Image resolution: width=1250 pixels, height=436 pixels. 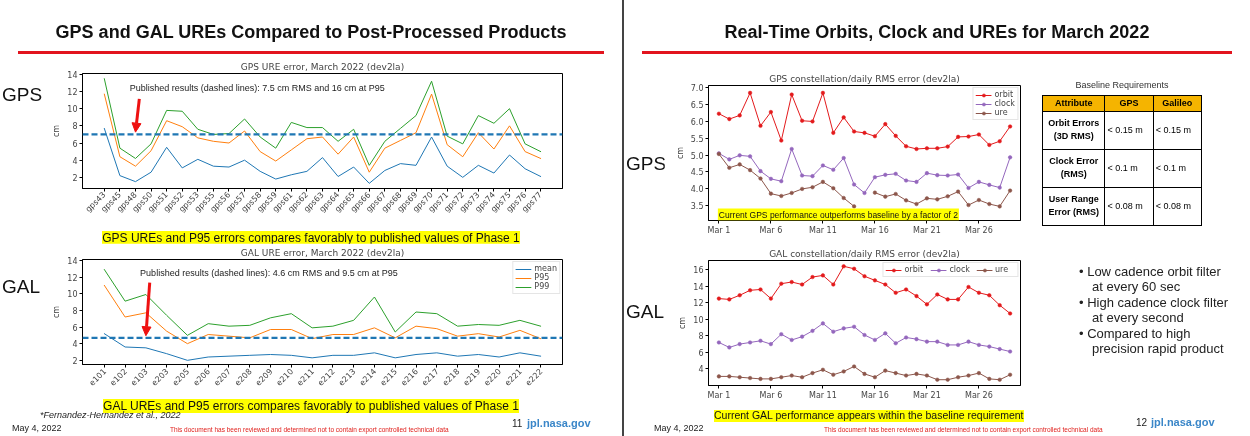 I want to click on chart-title: GAL constellation/daily RMS error (dev2la), so click(x=864, y=254).